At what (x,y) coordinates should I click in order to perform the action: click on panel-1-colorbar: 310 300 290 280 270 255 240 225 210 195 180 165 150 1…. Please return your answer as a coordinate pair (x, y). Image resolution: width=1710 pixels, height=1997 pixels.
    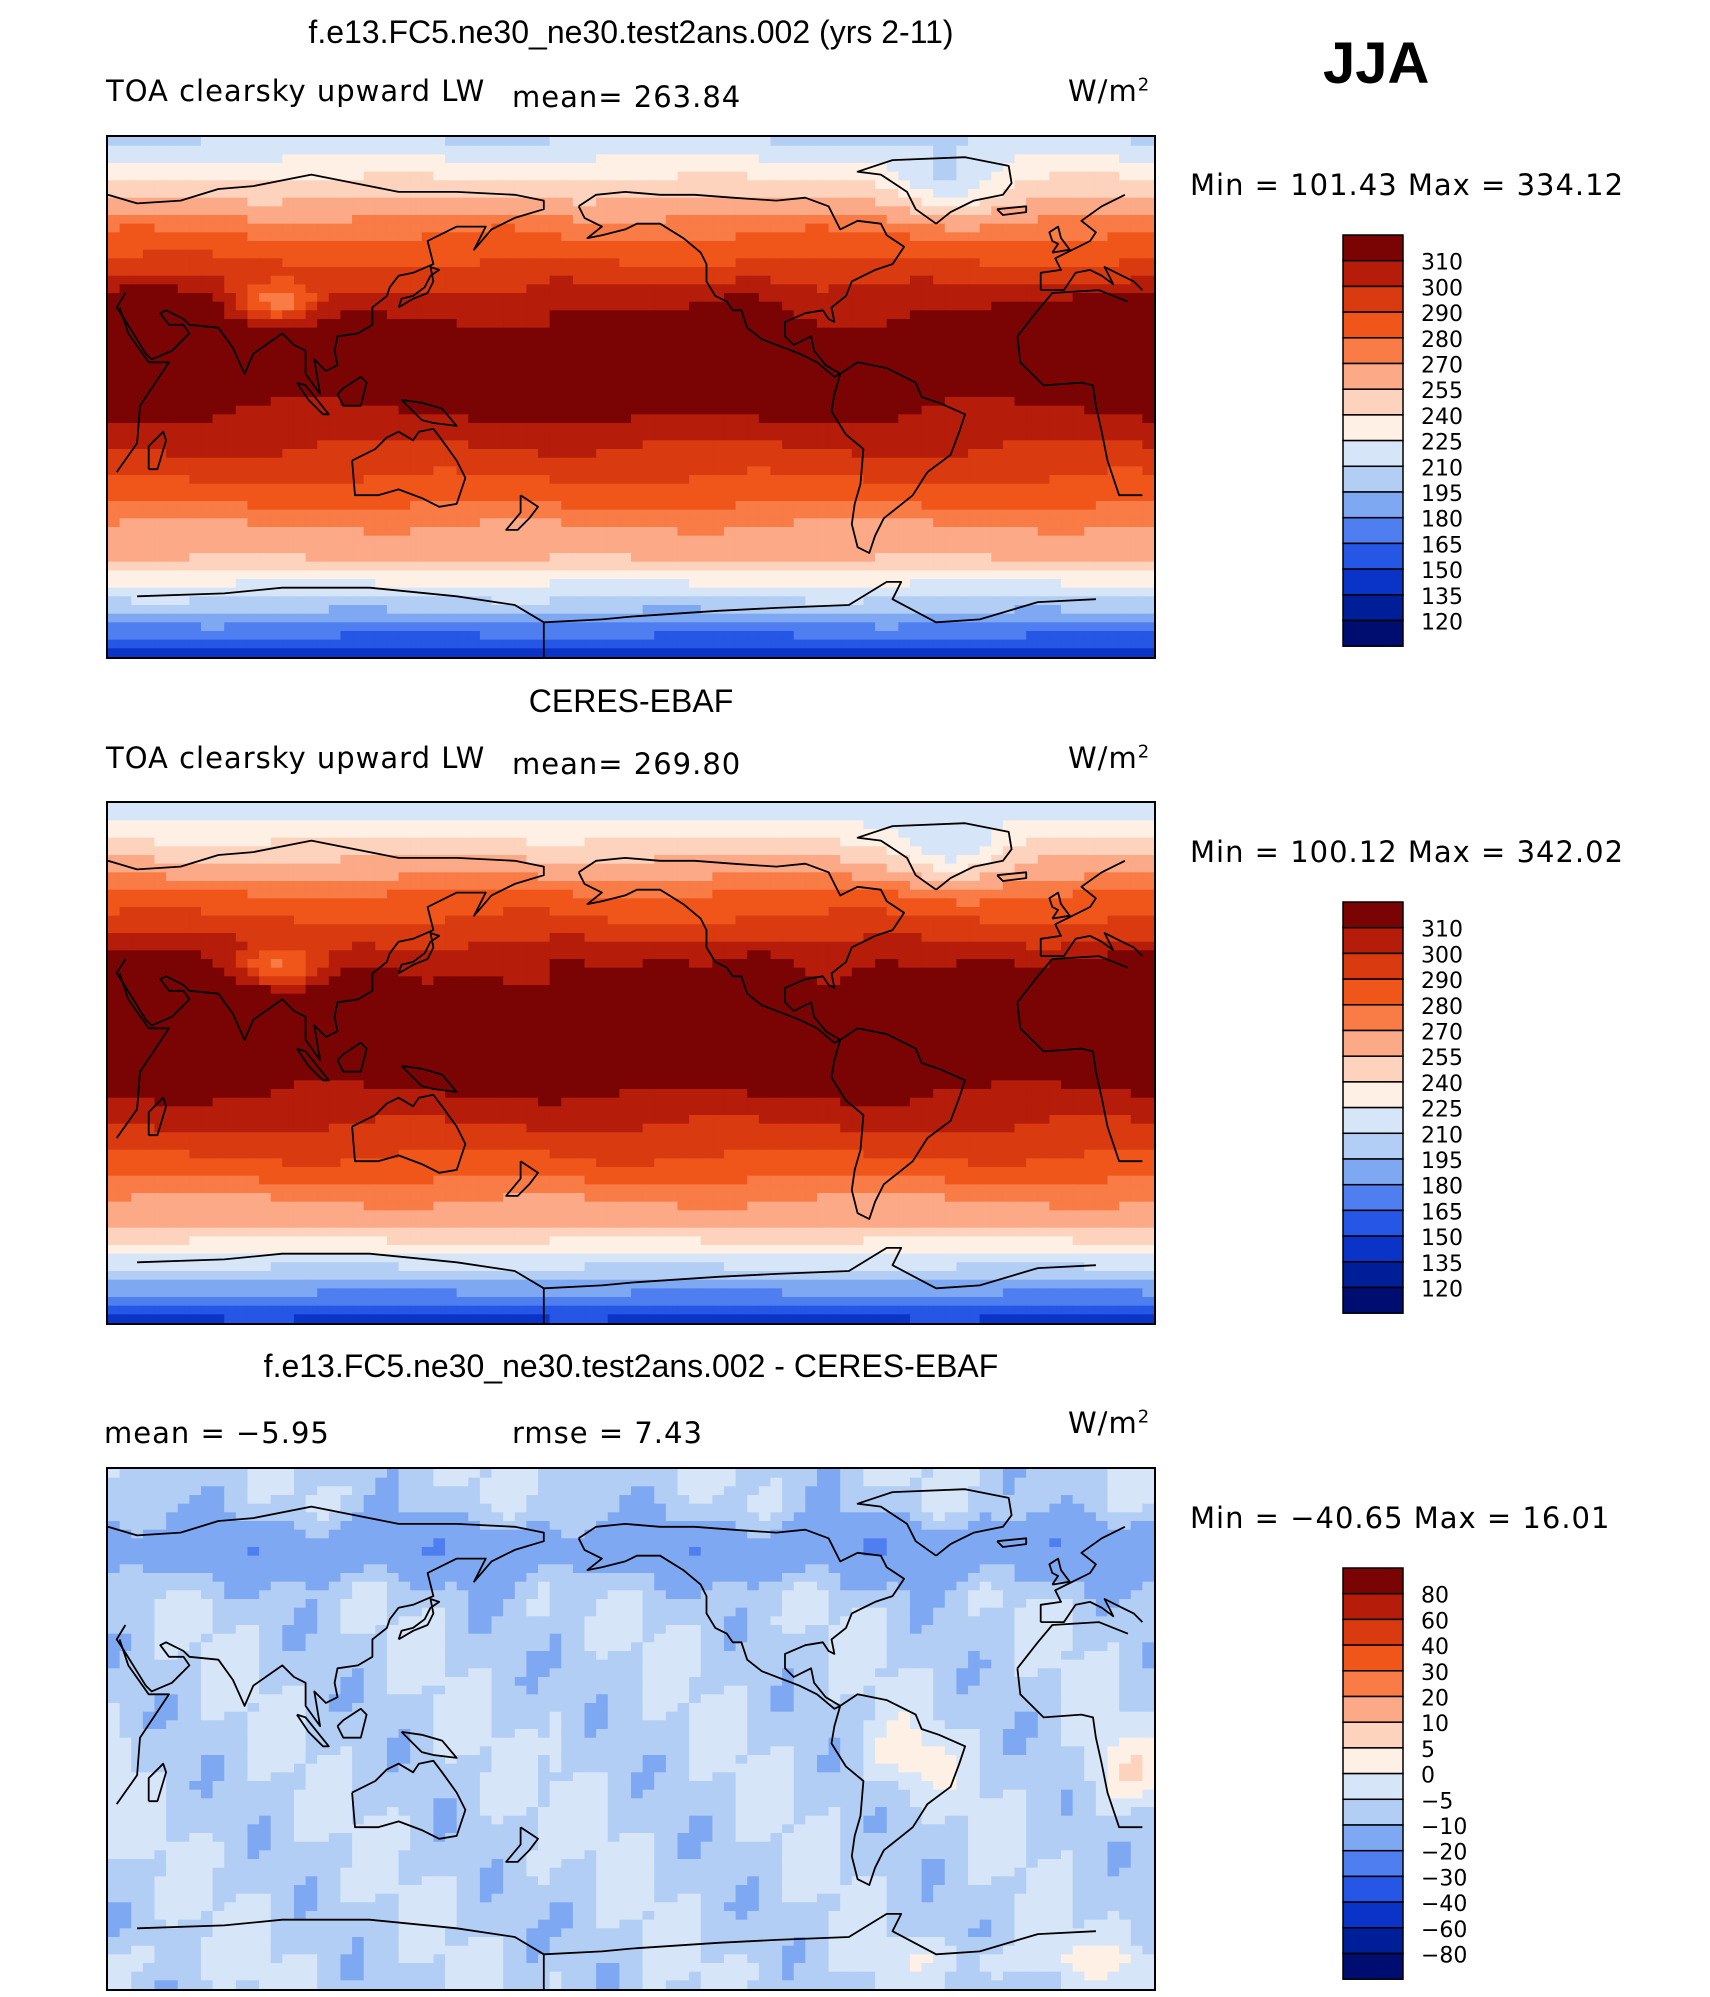
    Looking at the image, I should click on (1402, 442).